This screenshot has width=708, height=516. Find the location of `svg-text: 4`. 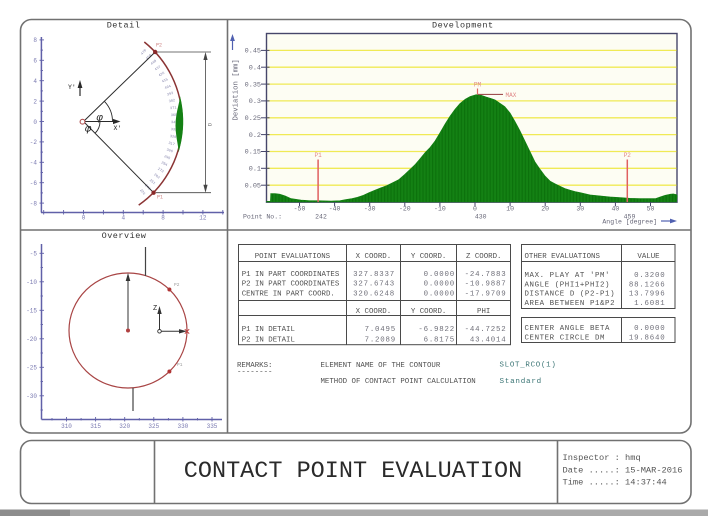

svg-text: 4 is located at coordinates (35, 81).